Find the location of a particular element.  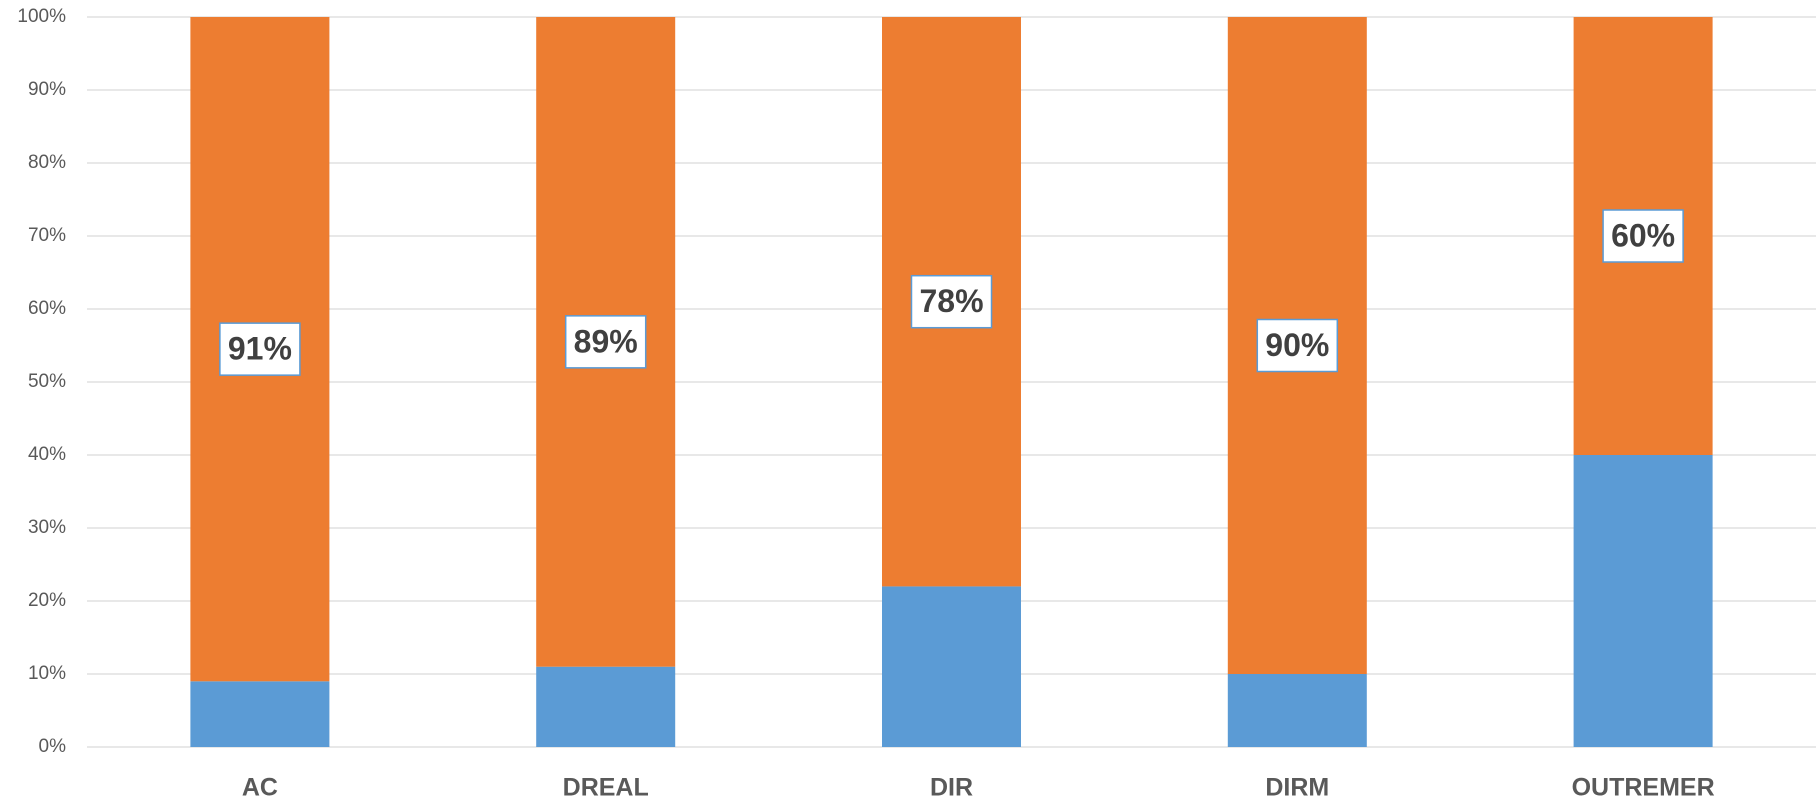

data-label: 60% is located at coordinates (1643, 235).